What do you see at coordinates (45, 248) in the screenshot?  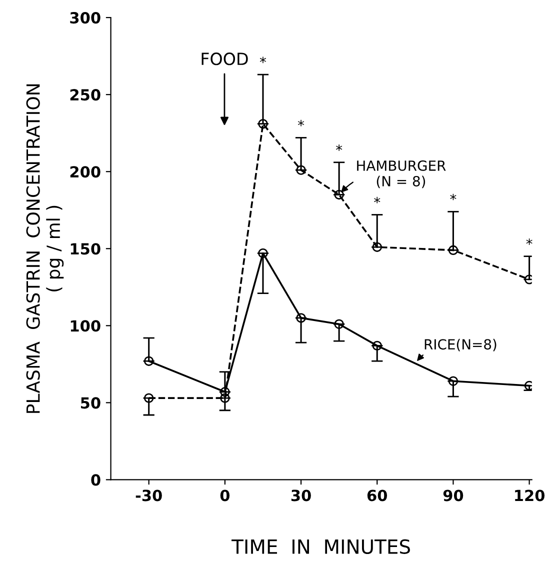 I see `y-axis-title: PLASMA GASTRIN CONCENTRATION ( pg / ml )` at bounding box center [45, 248].